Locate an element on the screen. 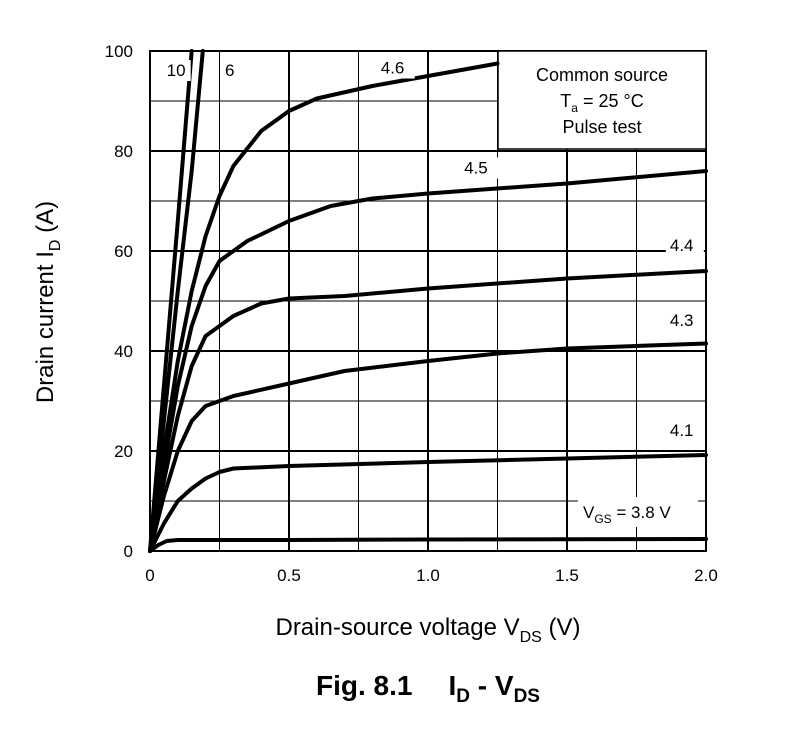 The width and height of the screenshot is (800, 732). y-tick-label: 60 is located at coordinates (123, 251).